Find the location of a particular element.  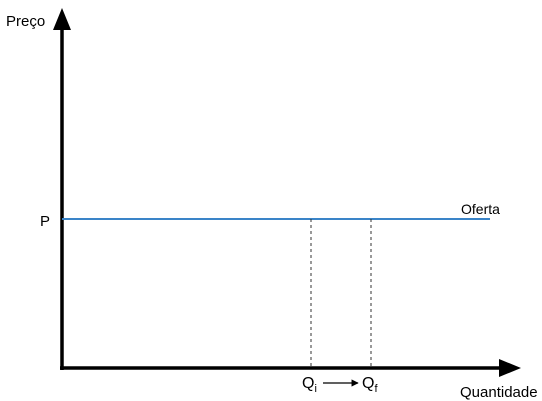

qf-label: Qf is located at coordinates (370, 385).